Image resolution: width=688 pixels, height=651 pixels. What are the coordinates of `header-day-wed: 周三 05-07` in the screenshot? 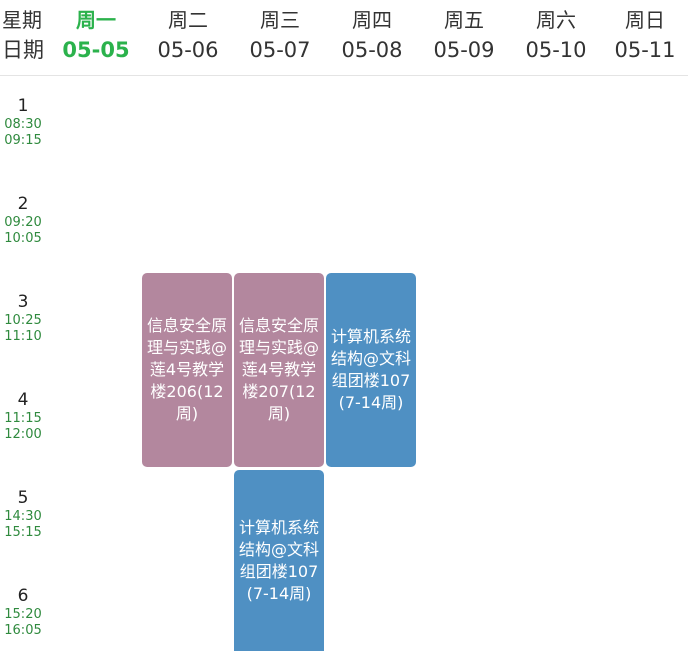 It's located at (280, 38).